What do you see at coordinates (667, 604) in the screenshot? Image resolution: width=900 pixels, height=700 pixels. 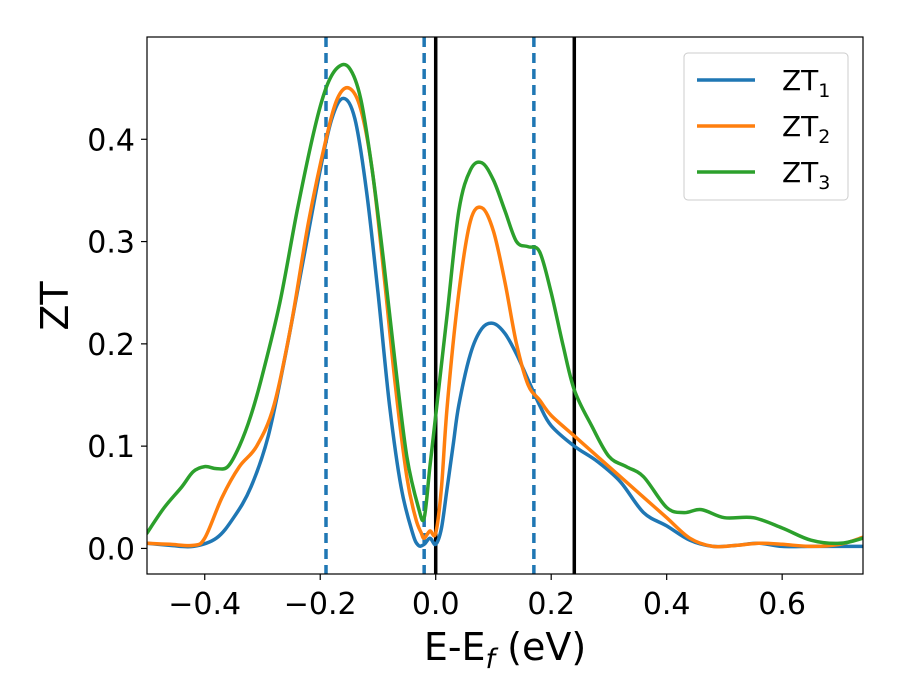 I see `x-tick-label: 0.4` at bounding box center [667, 604].